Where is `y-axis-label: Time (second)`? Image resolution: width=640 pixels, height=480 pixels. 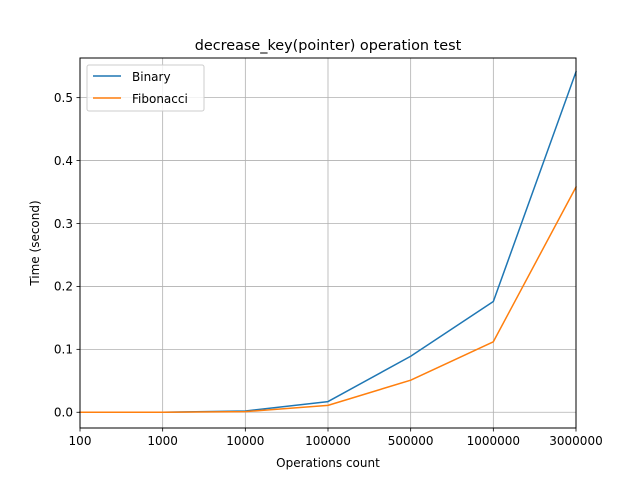 y-axis-label: Time (second) is located at coordinates (35, 243).